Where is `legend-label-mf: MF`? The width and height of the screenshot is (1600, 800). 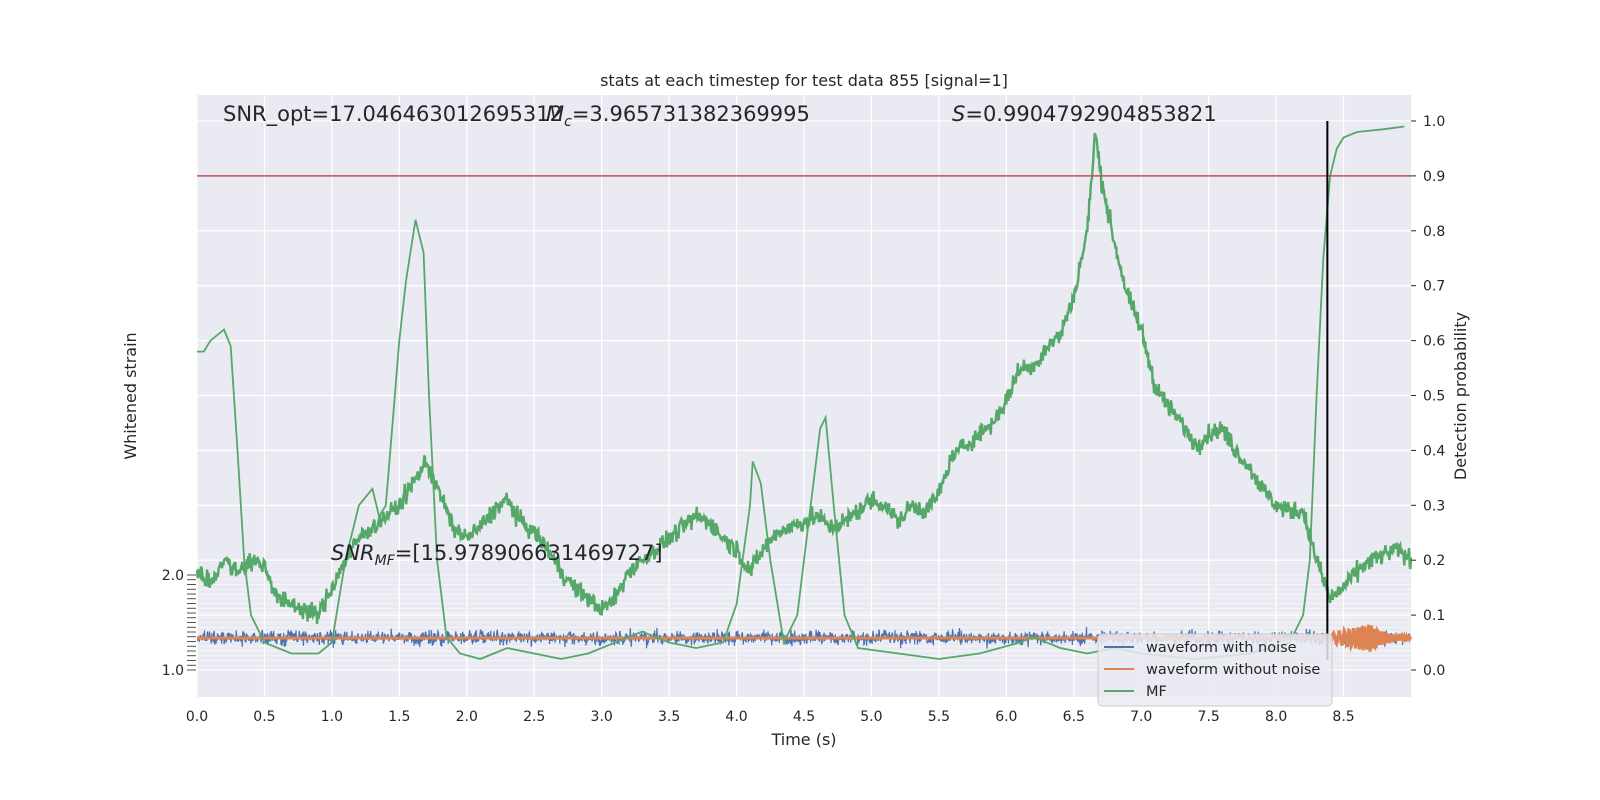
legend-label-mf: MF is located at coordinates (1156, 692).